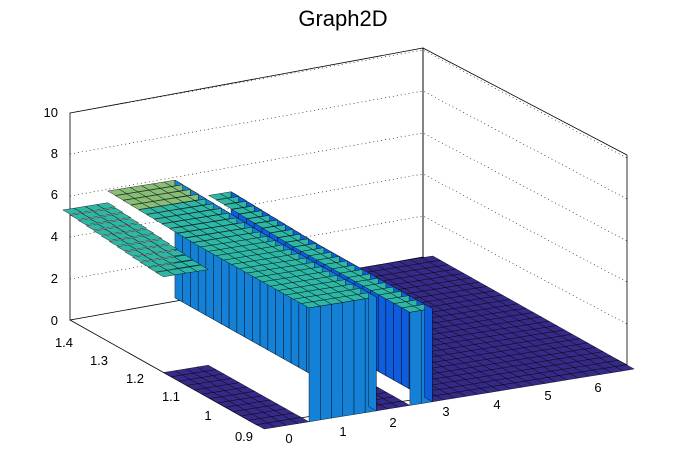 The image size is (696, 472). Describe the element at coordinates (342, 18) in the screenshot. I see `chart-title: Graph2D` at that location.